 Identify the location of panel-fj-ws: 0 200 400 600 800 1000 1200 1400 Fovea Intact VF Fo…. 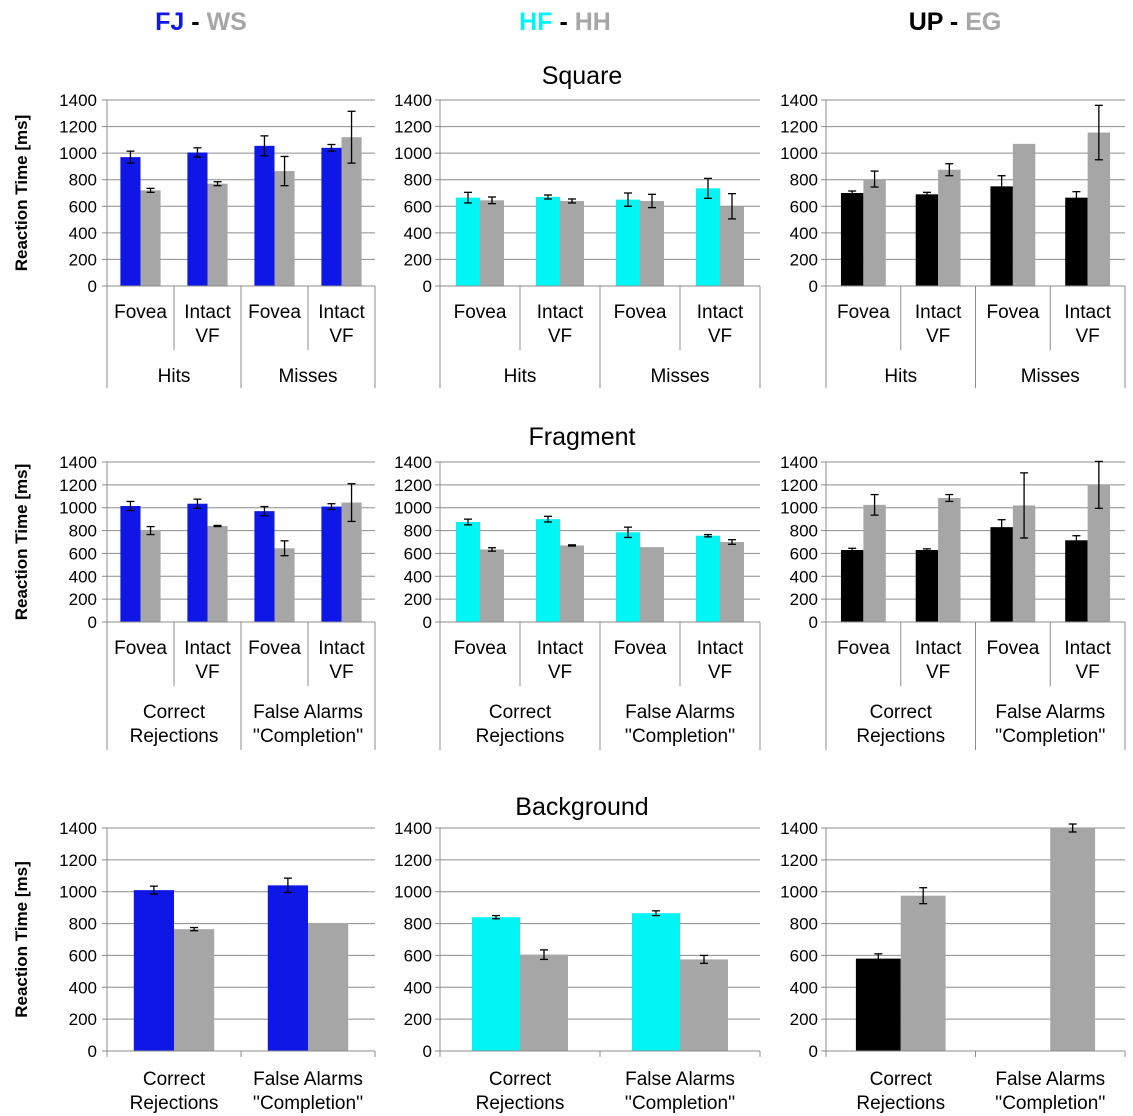
(217, 601).